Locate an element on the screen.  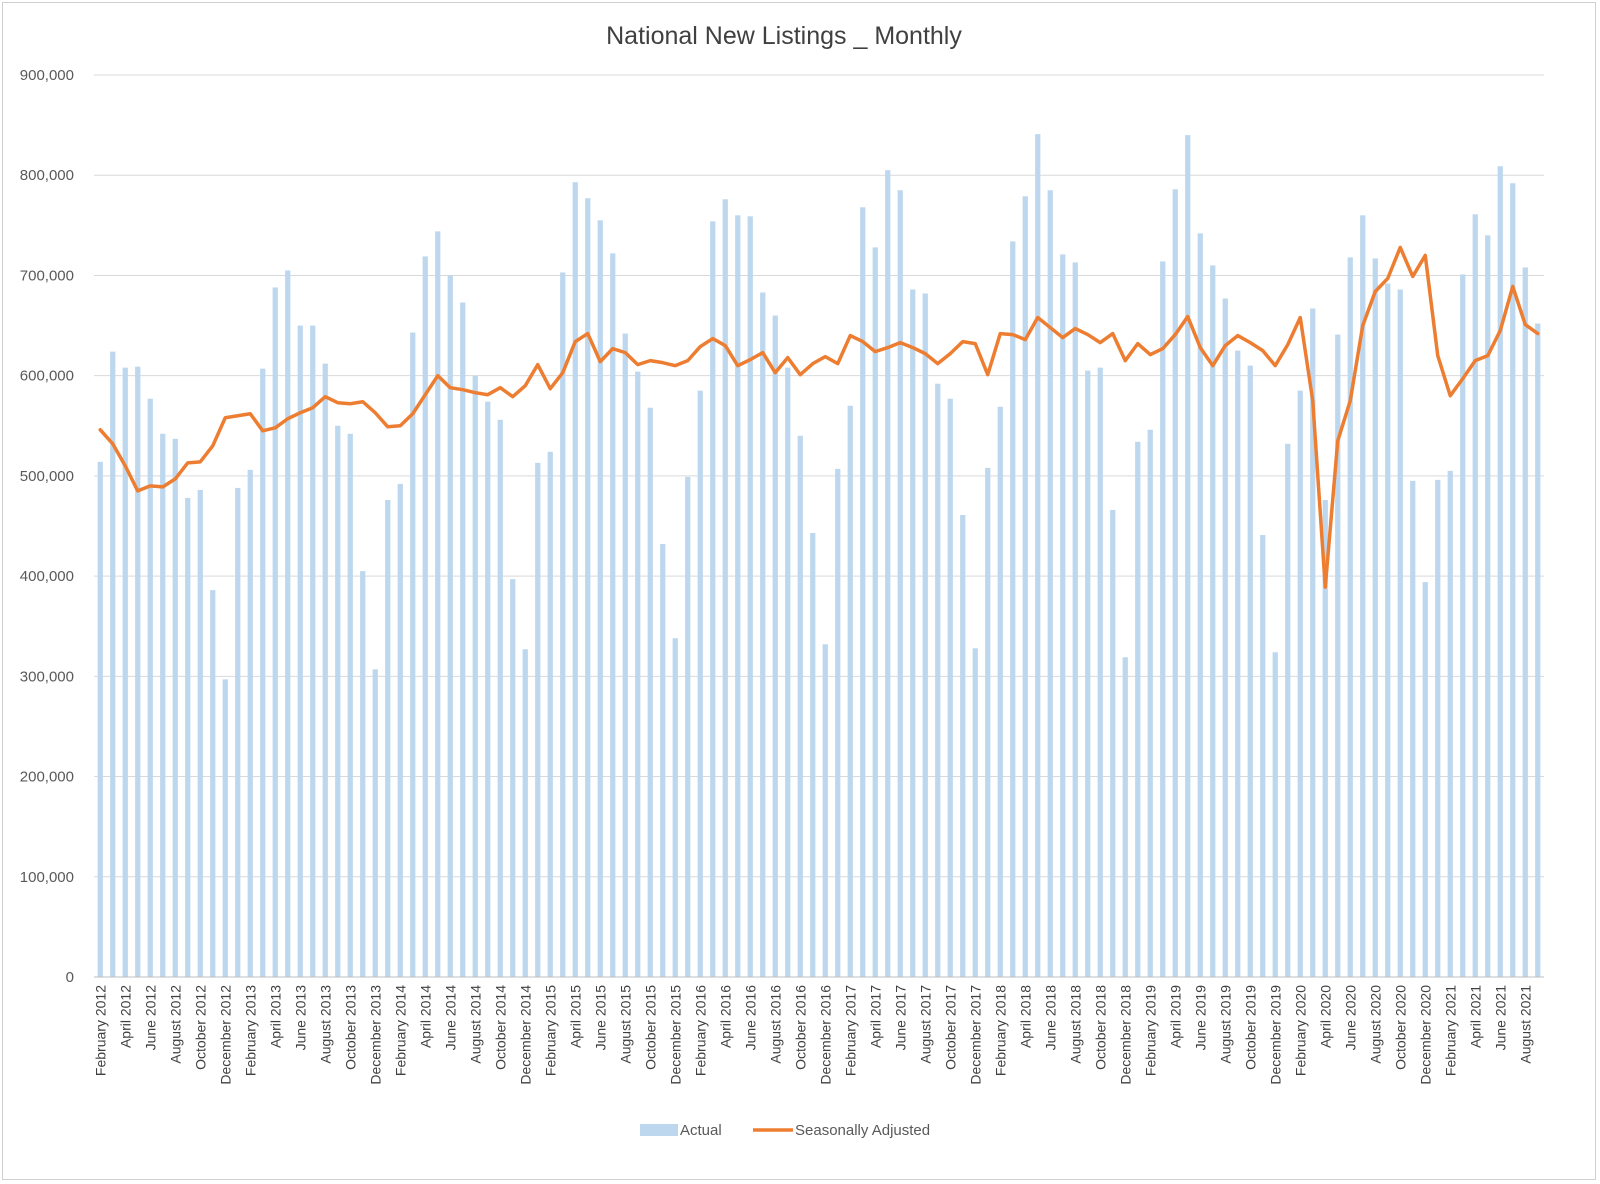
x-tick-label: December 2018 is located at coordinates (1125, 1035).